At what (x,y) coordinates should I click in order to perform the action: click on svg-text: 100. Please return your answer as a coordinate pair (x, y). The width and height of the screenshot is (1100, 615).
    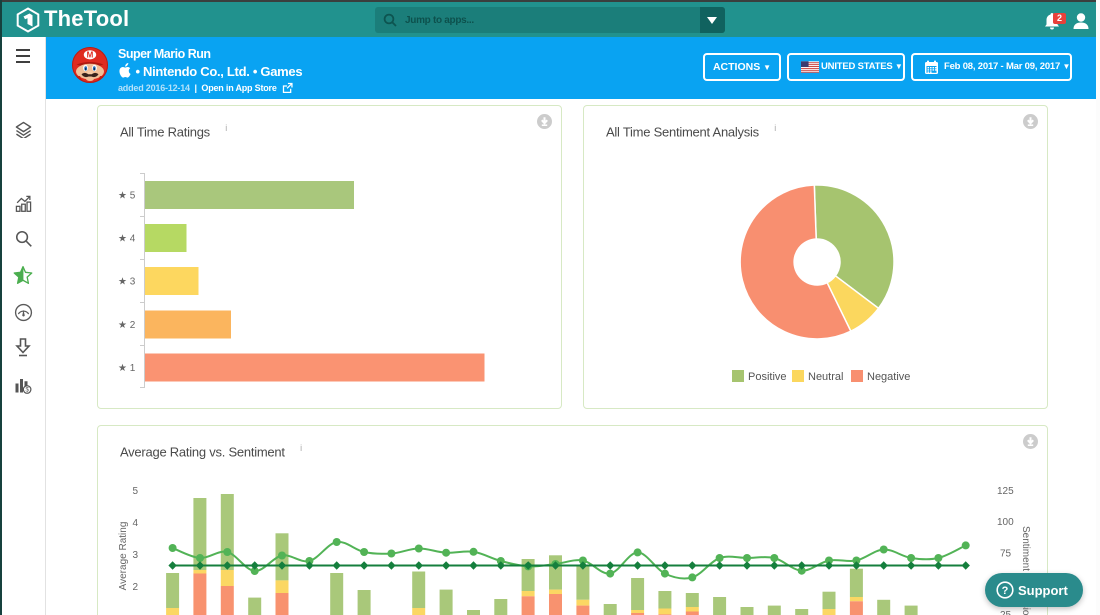
    Looking at the image, I should click on (1005, 522).